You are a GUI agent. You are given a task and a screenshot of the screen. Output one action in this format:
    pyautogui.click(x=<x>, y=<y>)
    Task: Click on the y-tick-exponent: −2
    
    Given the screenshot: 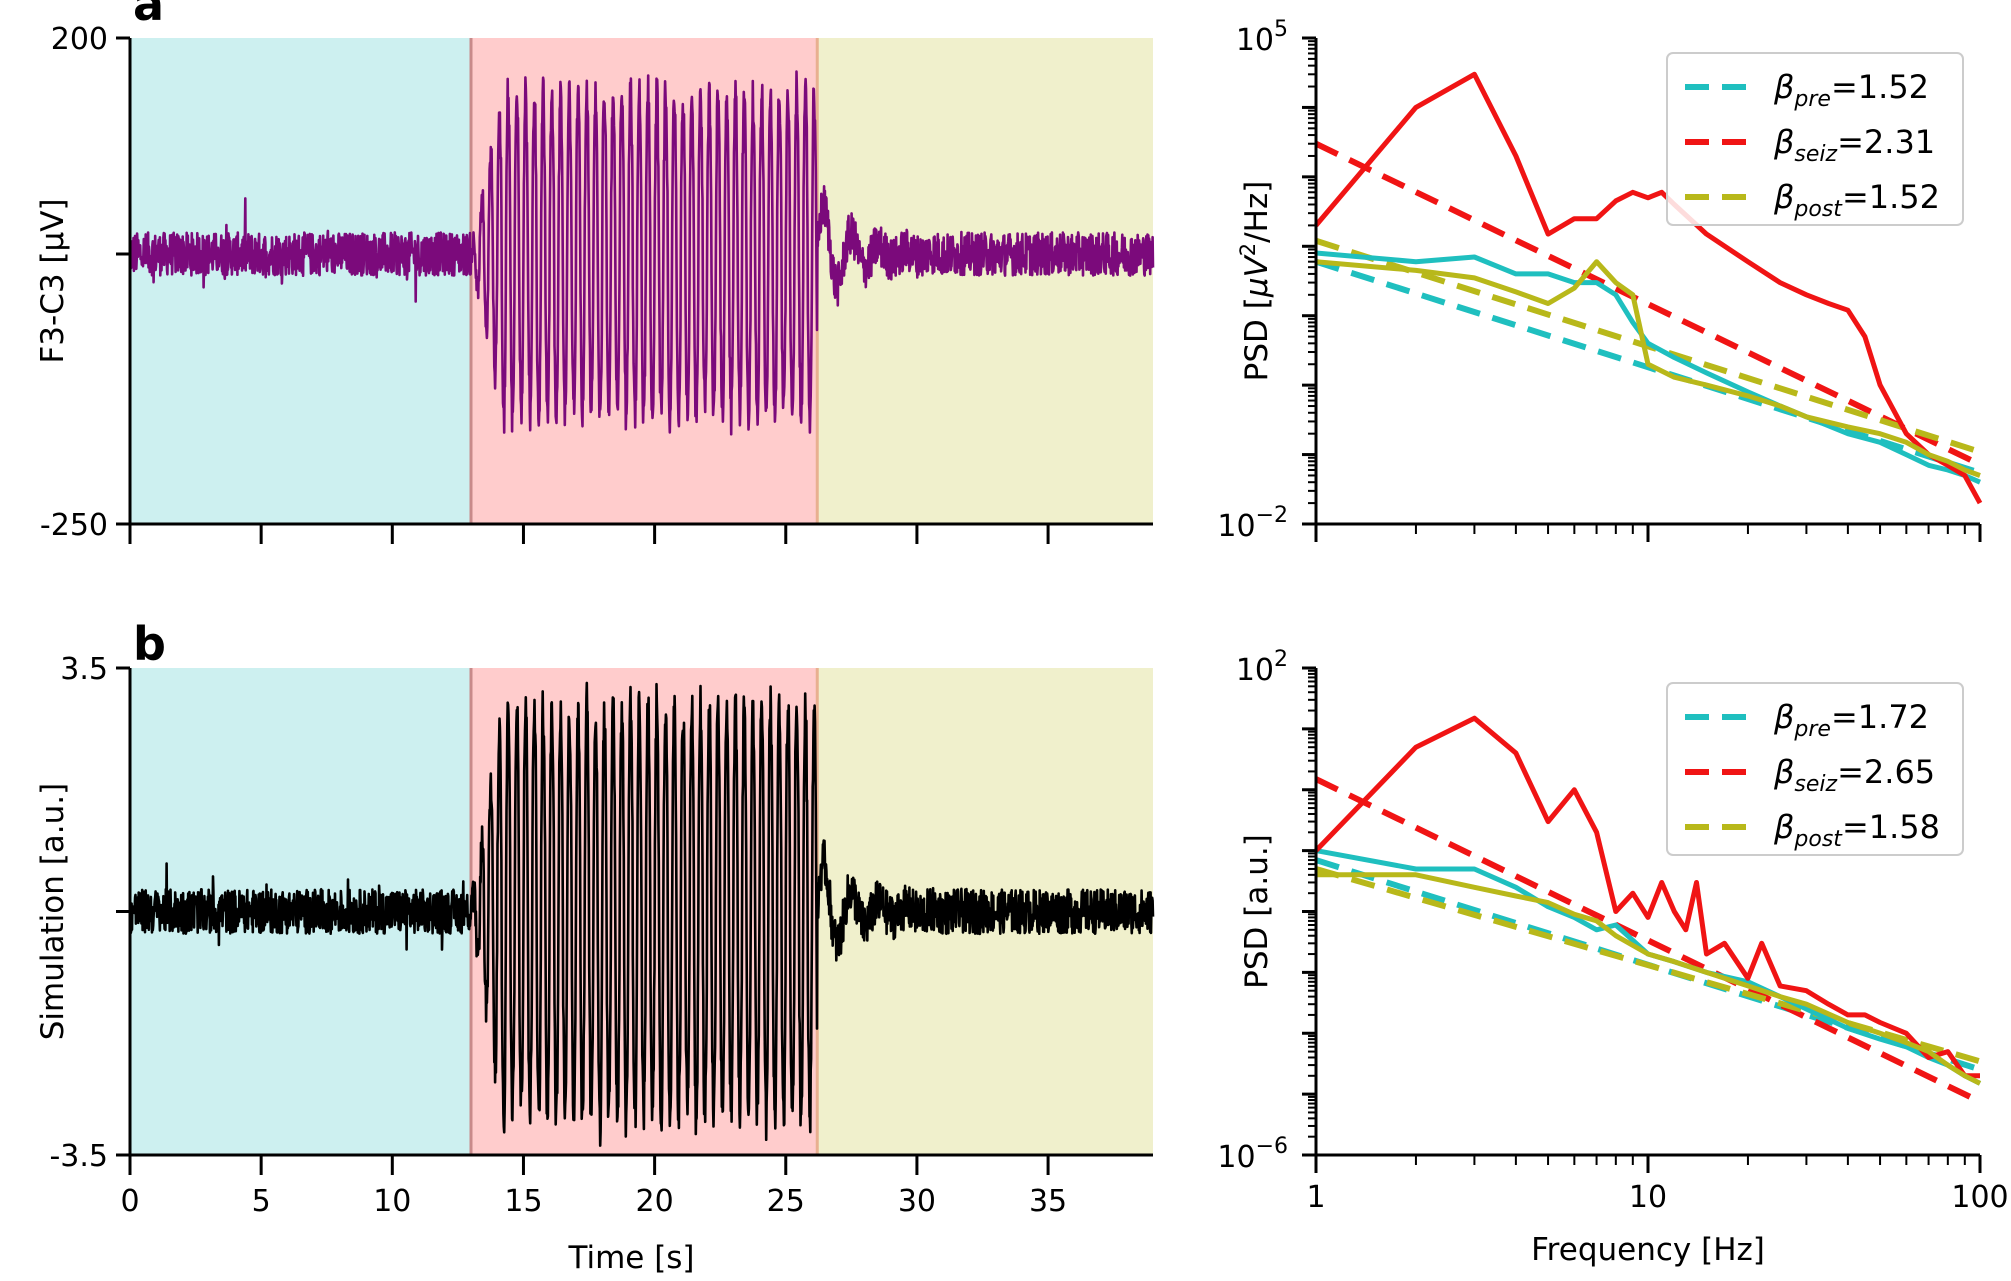 What is the action you would take?
    pyautogui.click(x=1272, y=515)
    